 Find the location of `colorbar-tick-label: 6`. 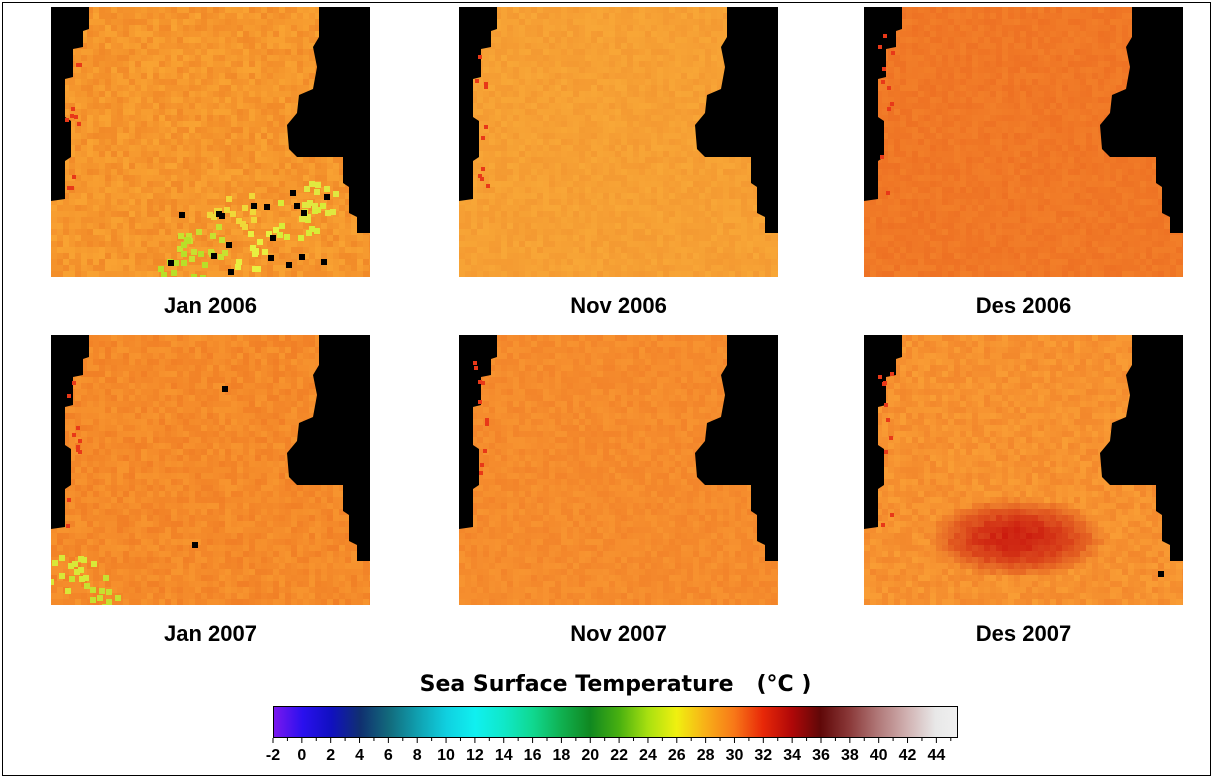

colorbar-tick-label: 6 is located at coordinates (388, 755).